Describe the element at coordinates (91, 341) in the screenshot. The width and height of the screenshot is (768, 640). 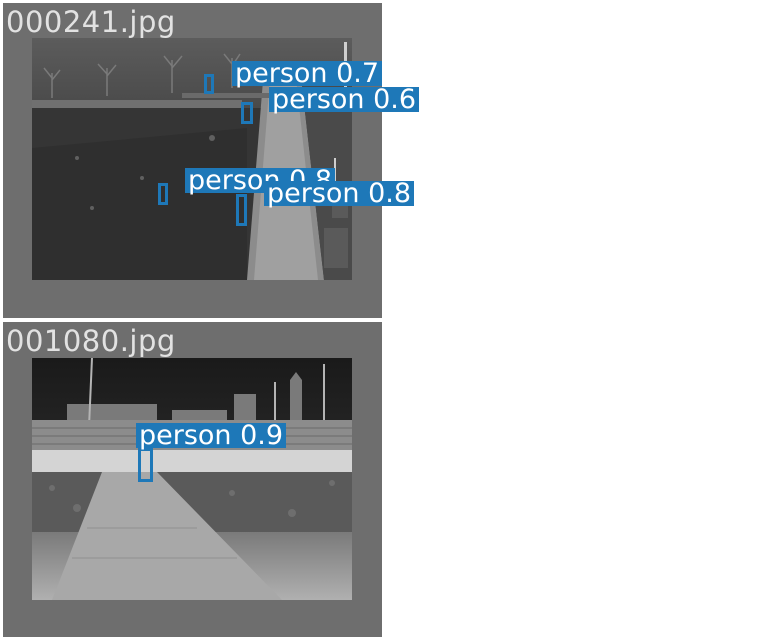
I see `image-filename: 001080.jpg` at that location.